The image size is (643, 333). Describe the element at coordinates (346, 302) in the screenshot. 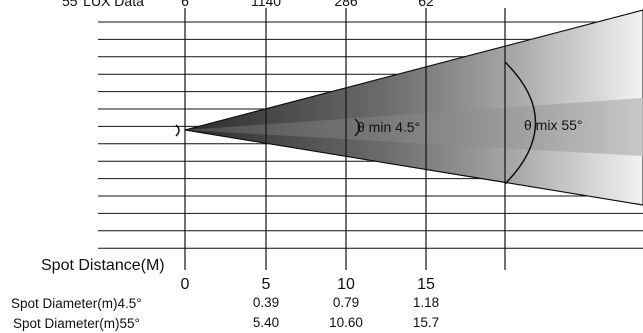

I see `diameter-45-value: 0.79` at that location.